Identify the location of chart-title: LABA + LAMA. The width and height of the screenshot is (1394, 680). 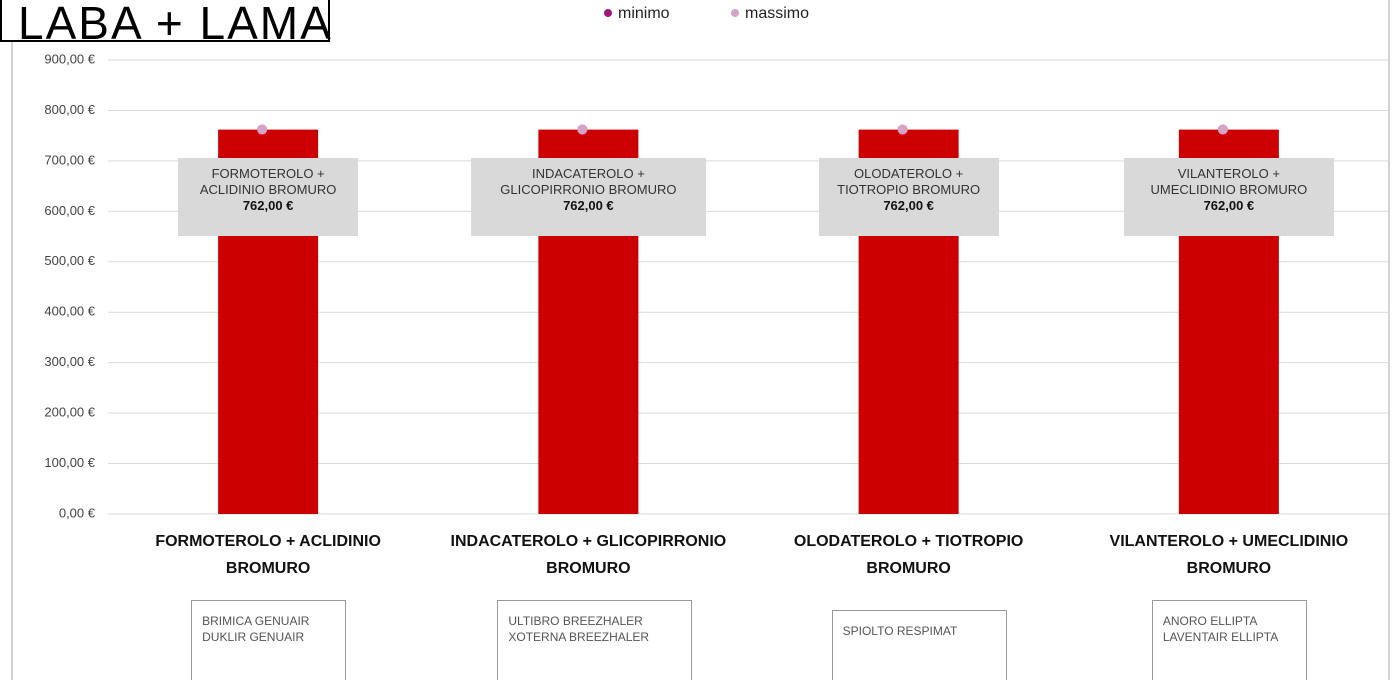
(165, 24).